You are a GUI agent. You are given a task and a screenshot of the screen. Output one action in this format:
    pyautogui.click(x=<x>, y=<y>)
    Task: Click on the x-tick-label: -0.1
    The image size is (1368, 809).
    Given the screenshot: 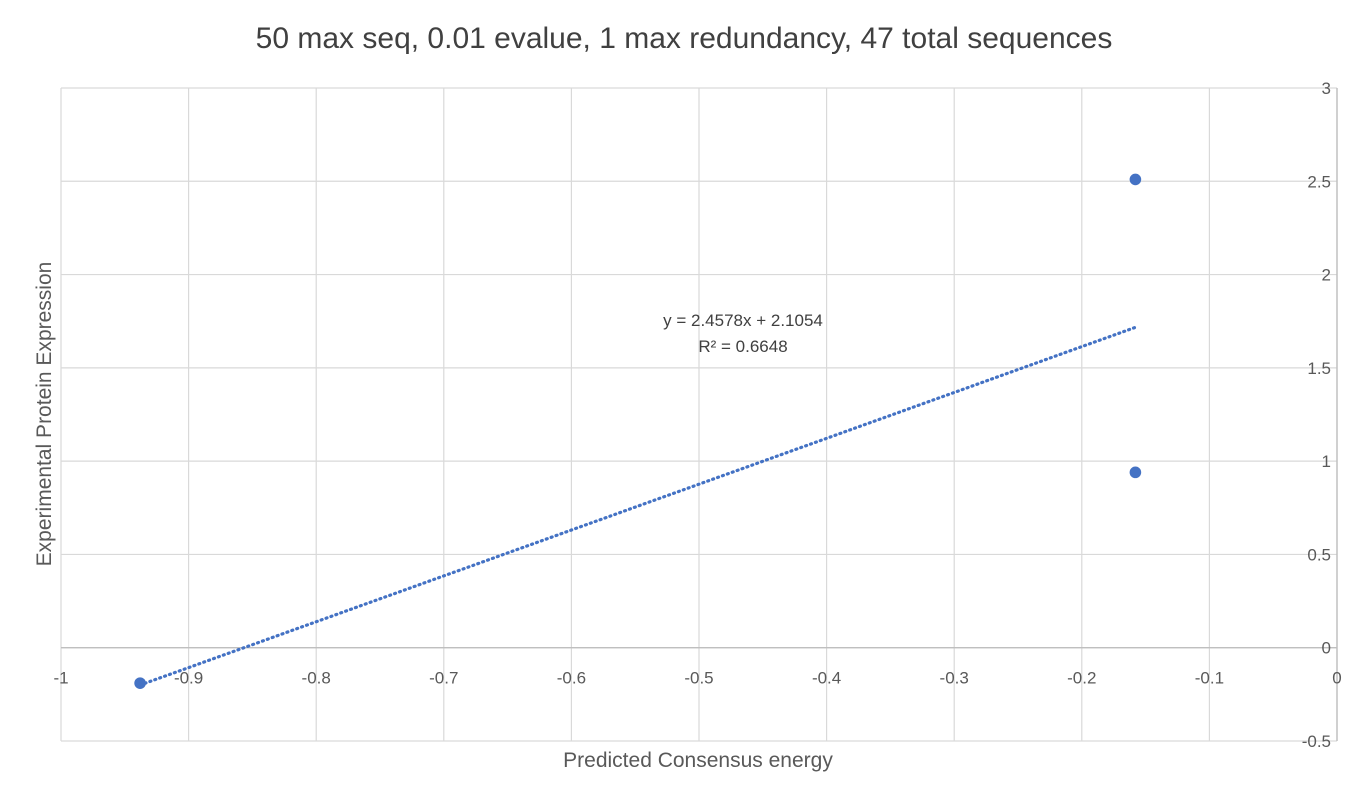 What is the action you would take?
    pyautogui.click(x=1209, y=678)
    